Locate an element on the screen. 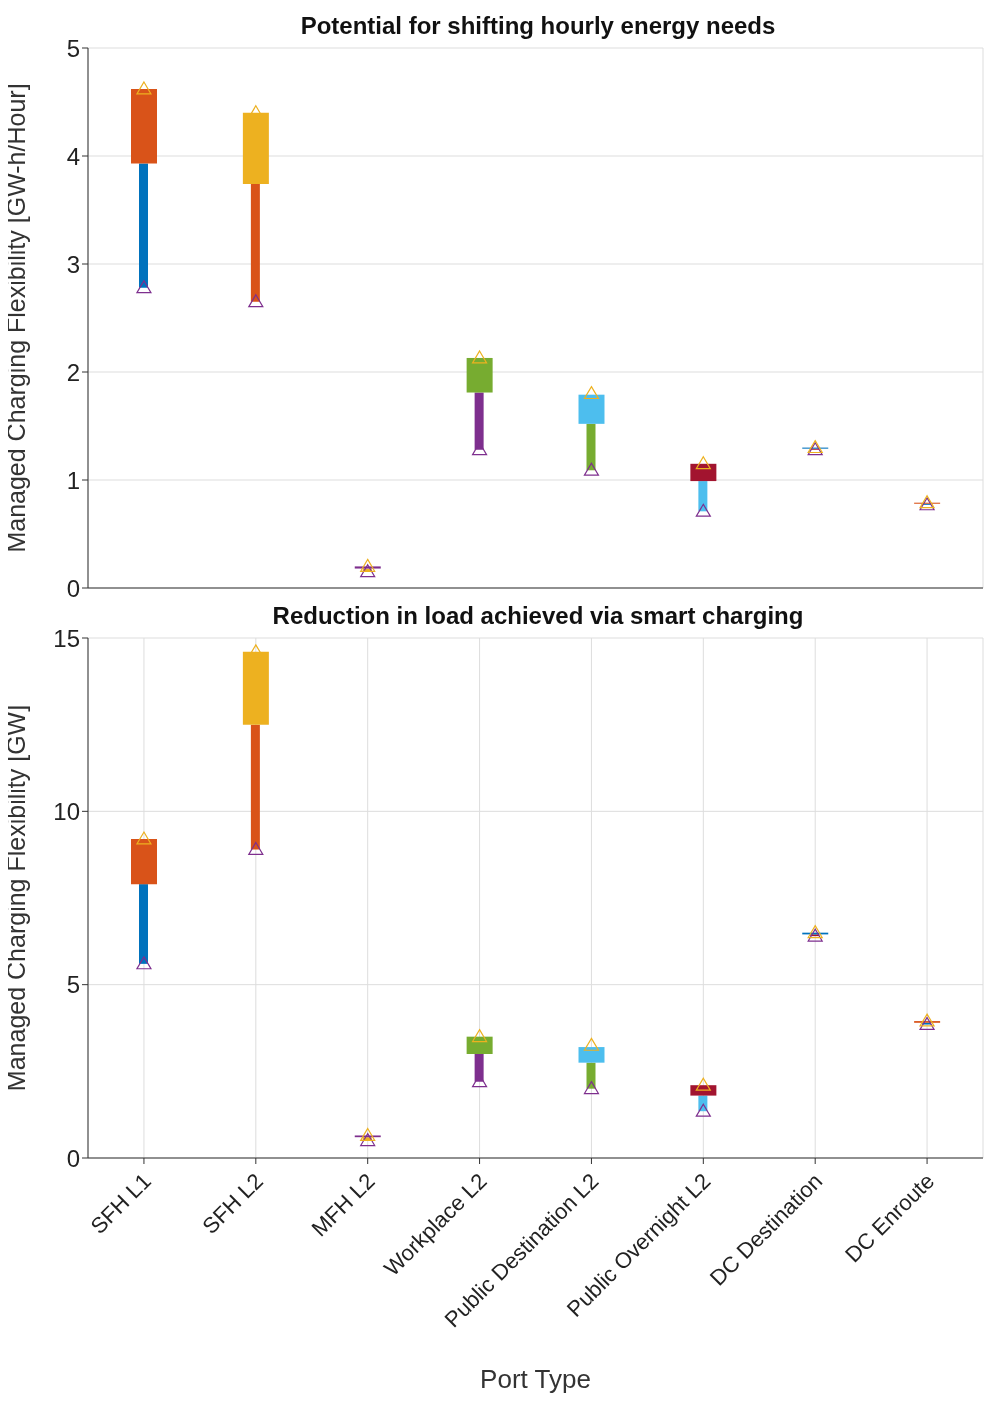 Image resolution: width=993 pixels, height=1408 pixels. y-tick-label: 2 is located at coordinates (73, 372).